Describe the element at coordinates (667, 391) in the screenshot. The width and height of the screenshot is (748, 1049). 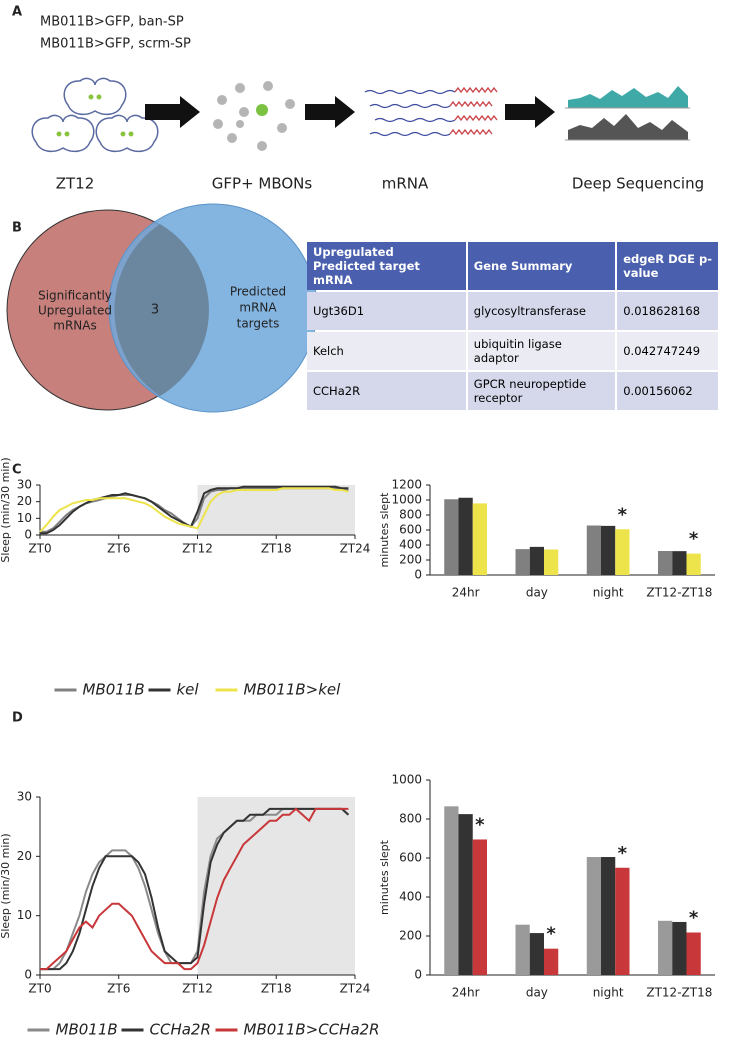
I see `cell: 0.00156062` at that location.